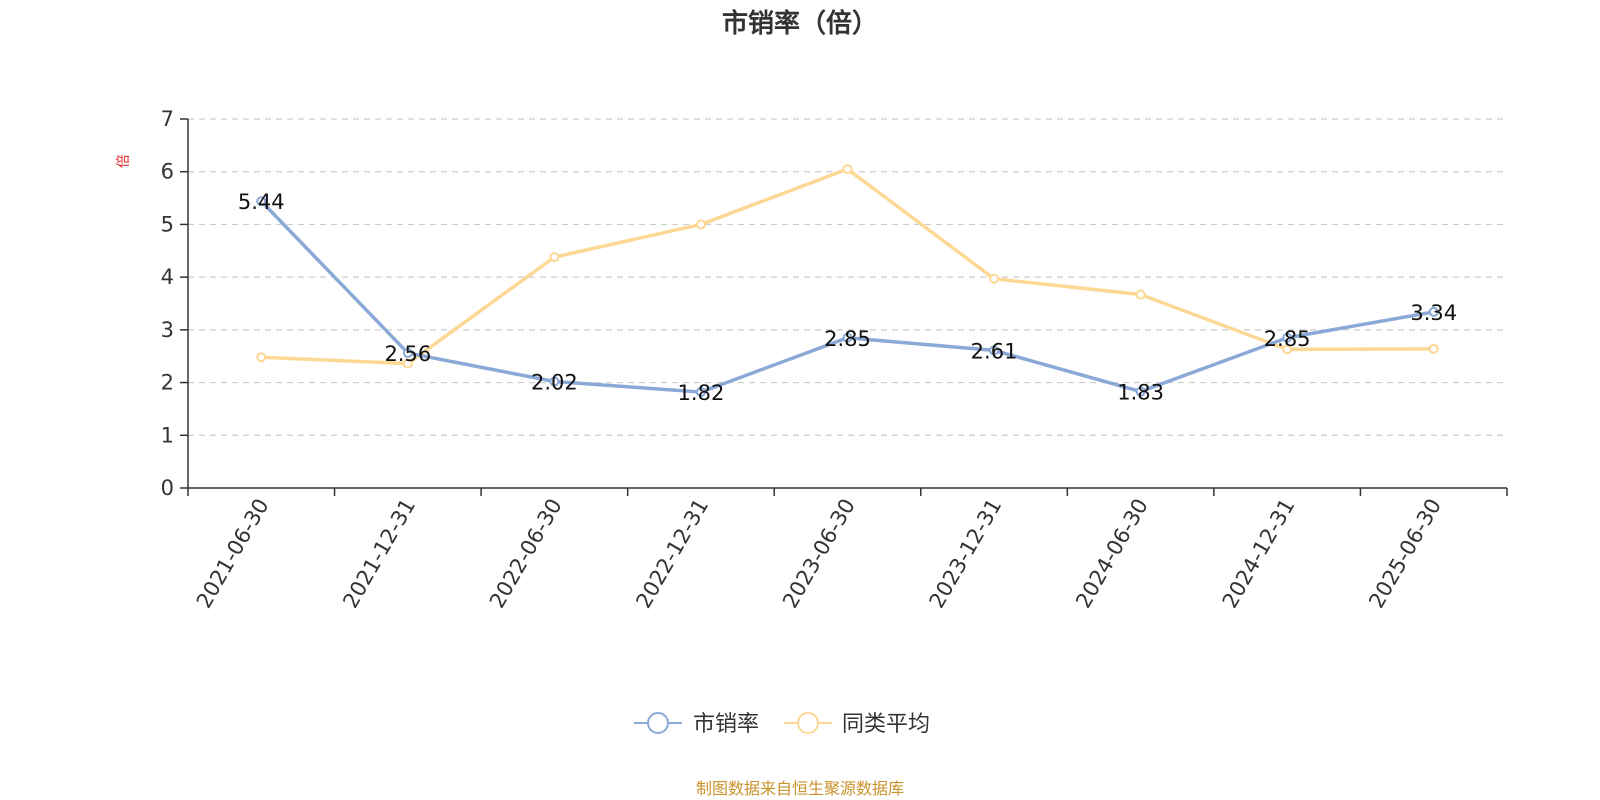 This screenshot has width=1600, height=800. I want to click on legend-item-0: 市销率, so click(696, 724).